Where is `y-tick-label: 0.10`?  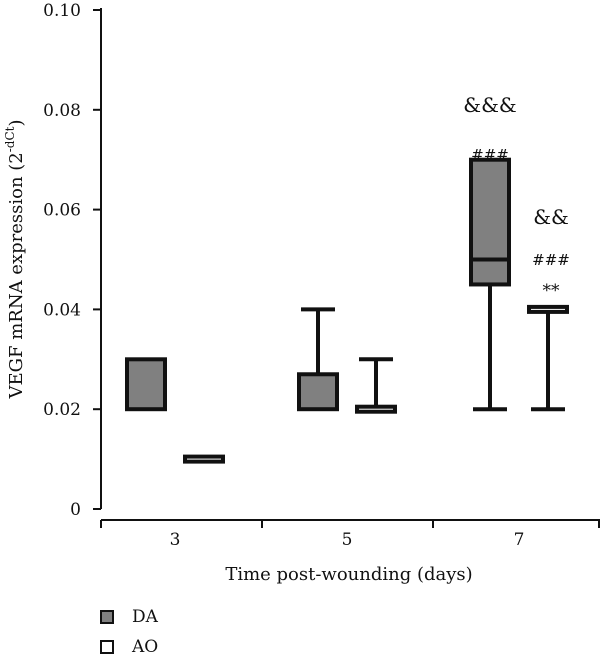
y-tick-label: 0.10 is located at coordinates (62, 11).